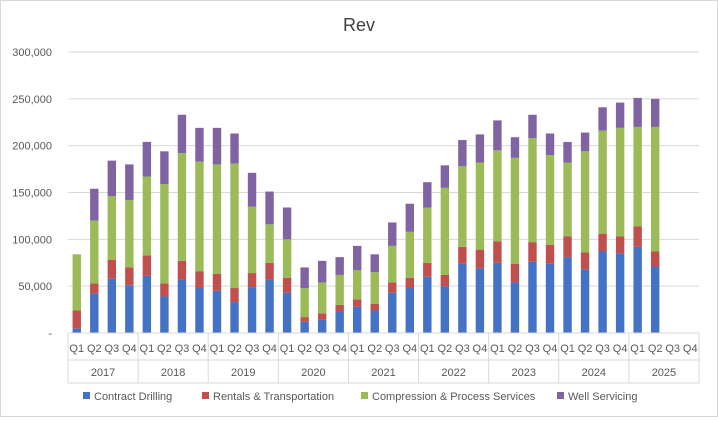  I want to click on legend-label: Well Servicing, so click(603, 397).